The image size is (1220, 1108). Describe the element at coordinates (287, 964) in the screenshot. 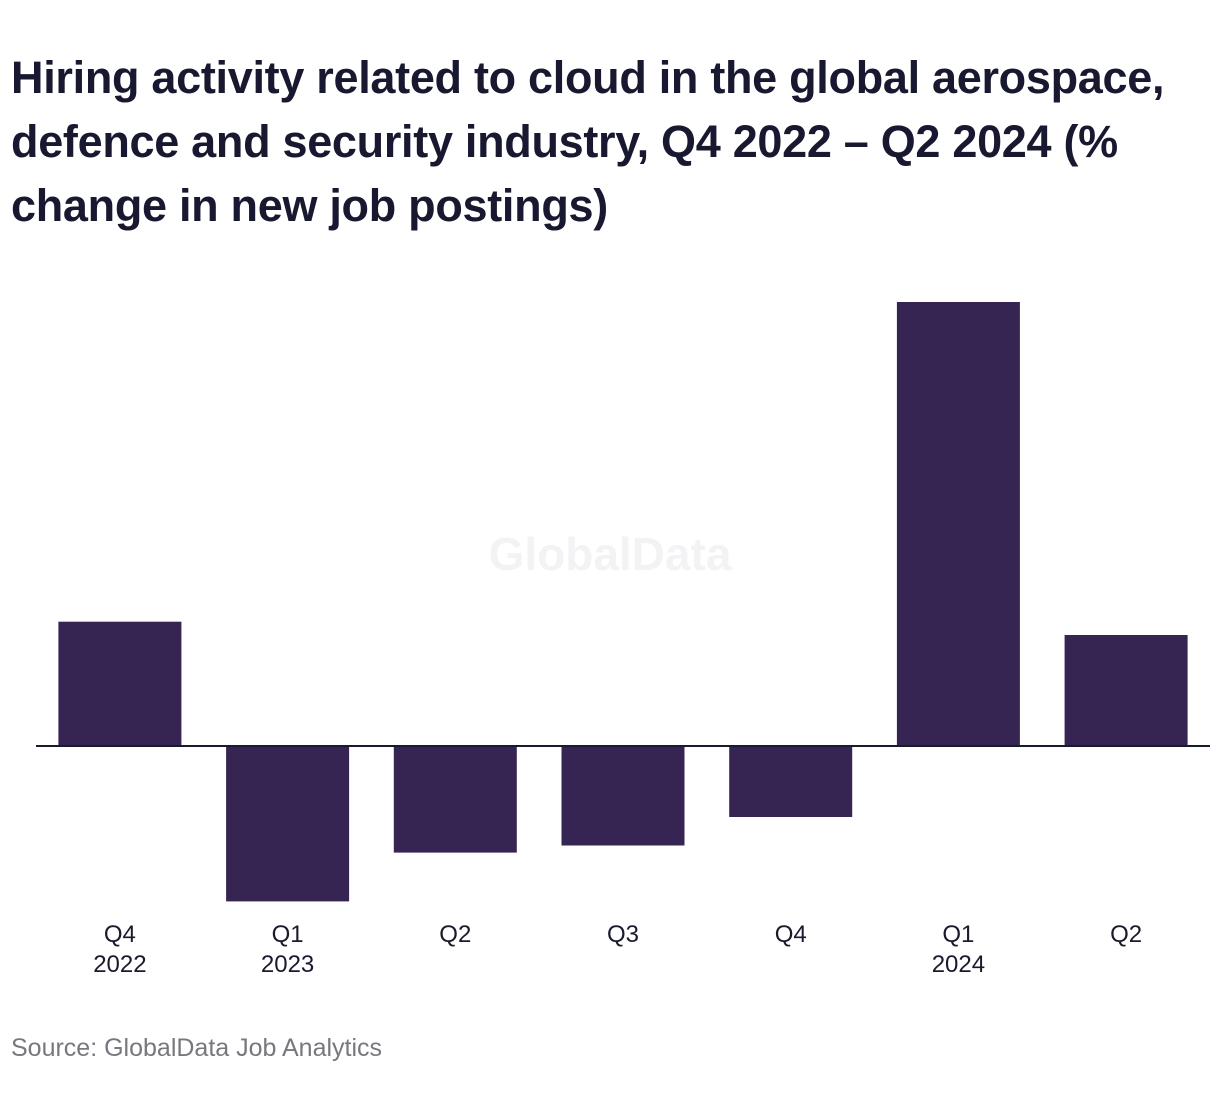

I see `x-tick-year-label: 2023` at that location.